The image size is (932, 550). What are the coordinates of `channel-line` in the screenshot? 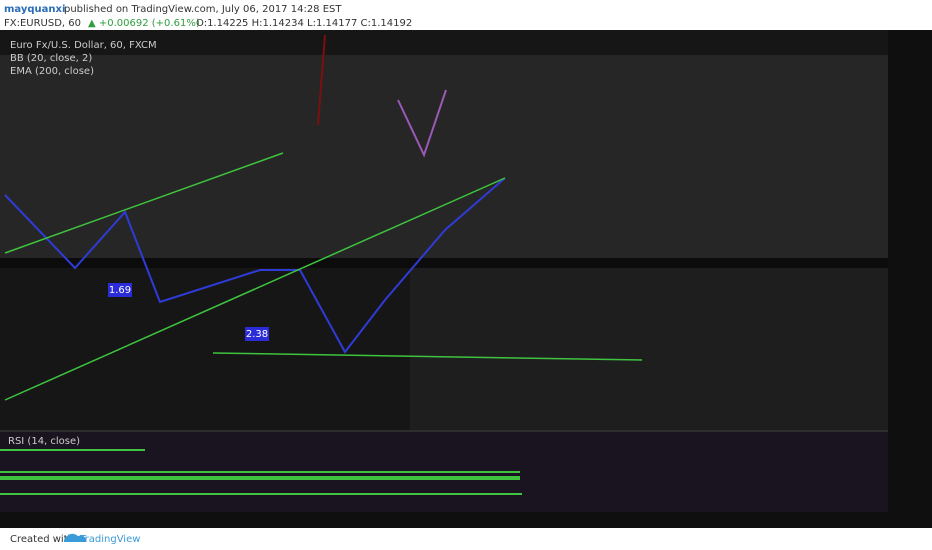 It's located at (144, 203).